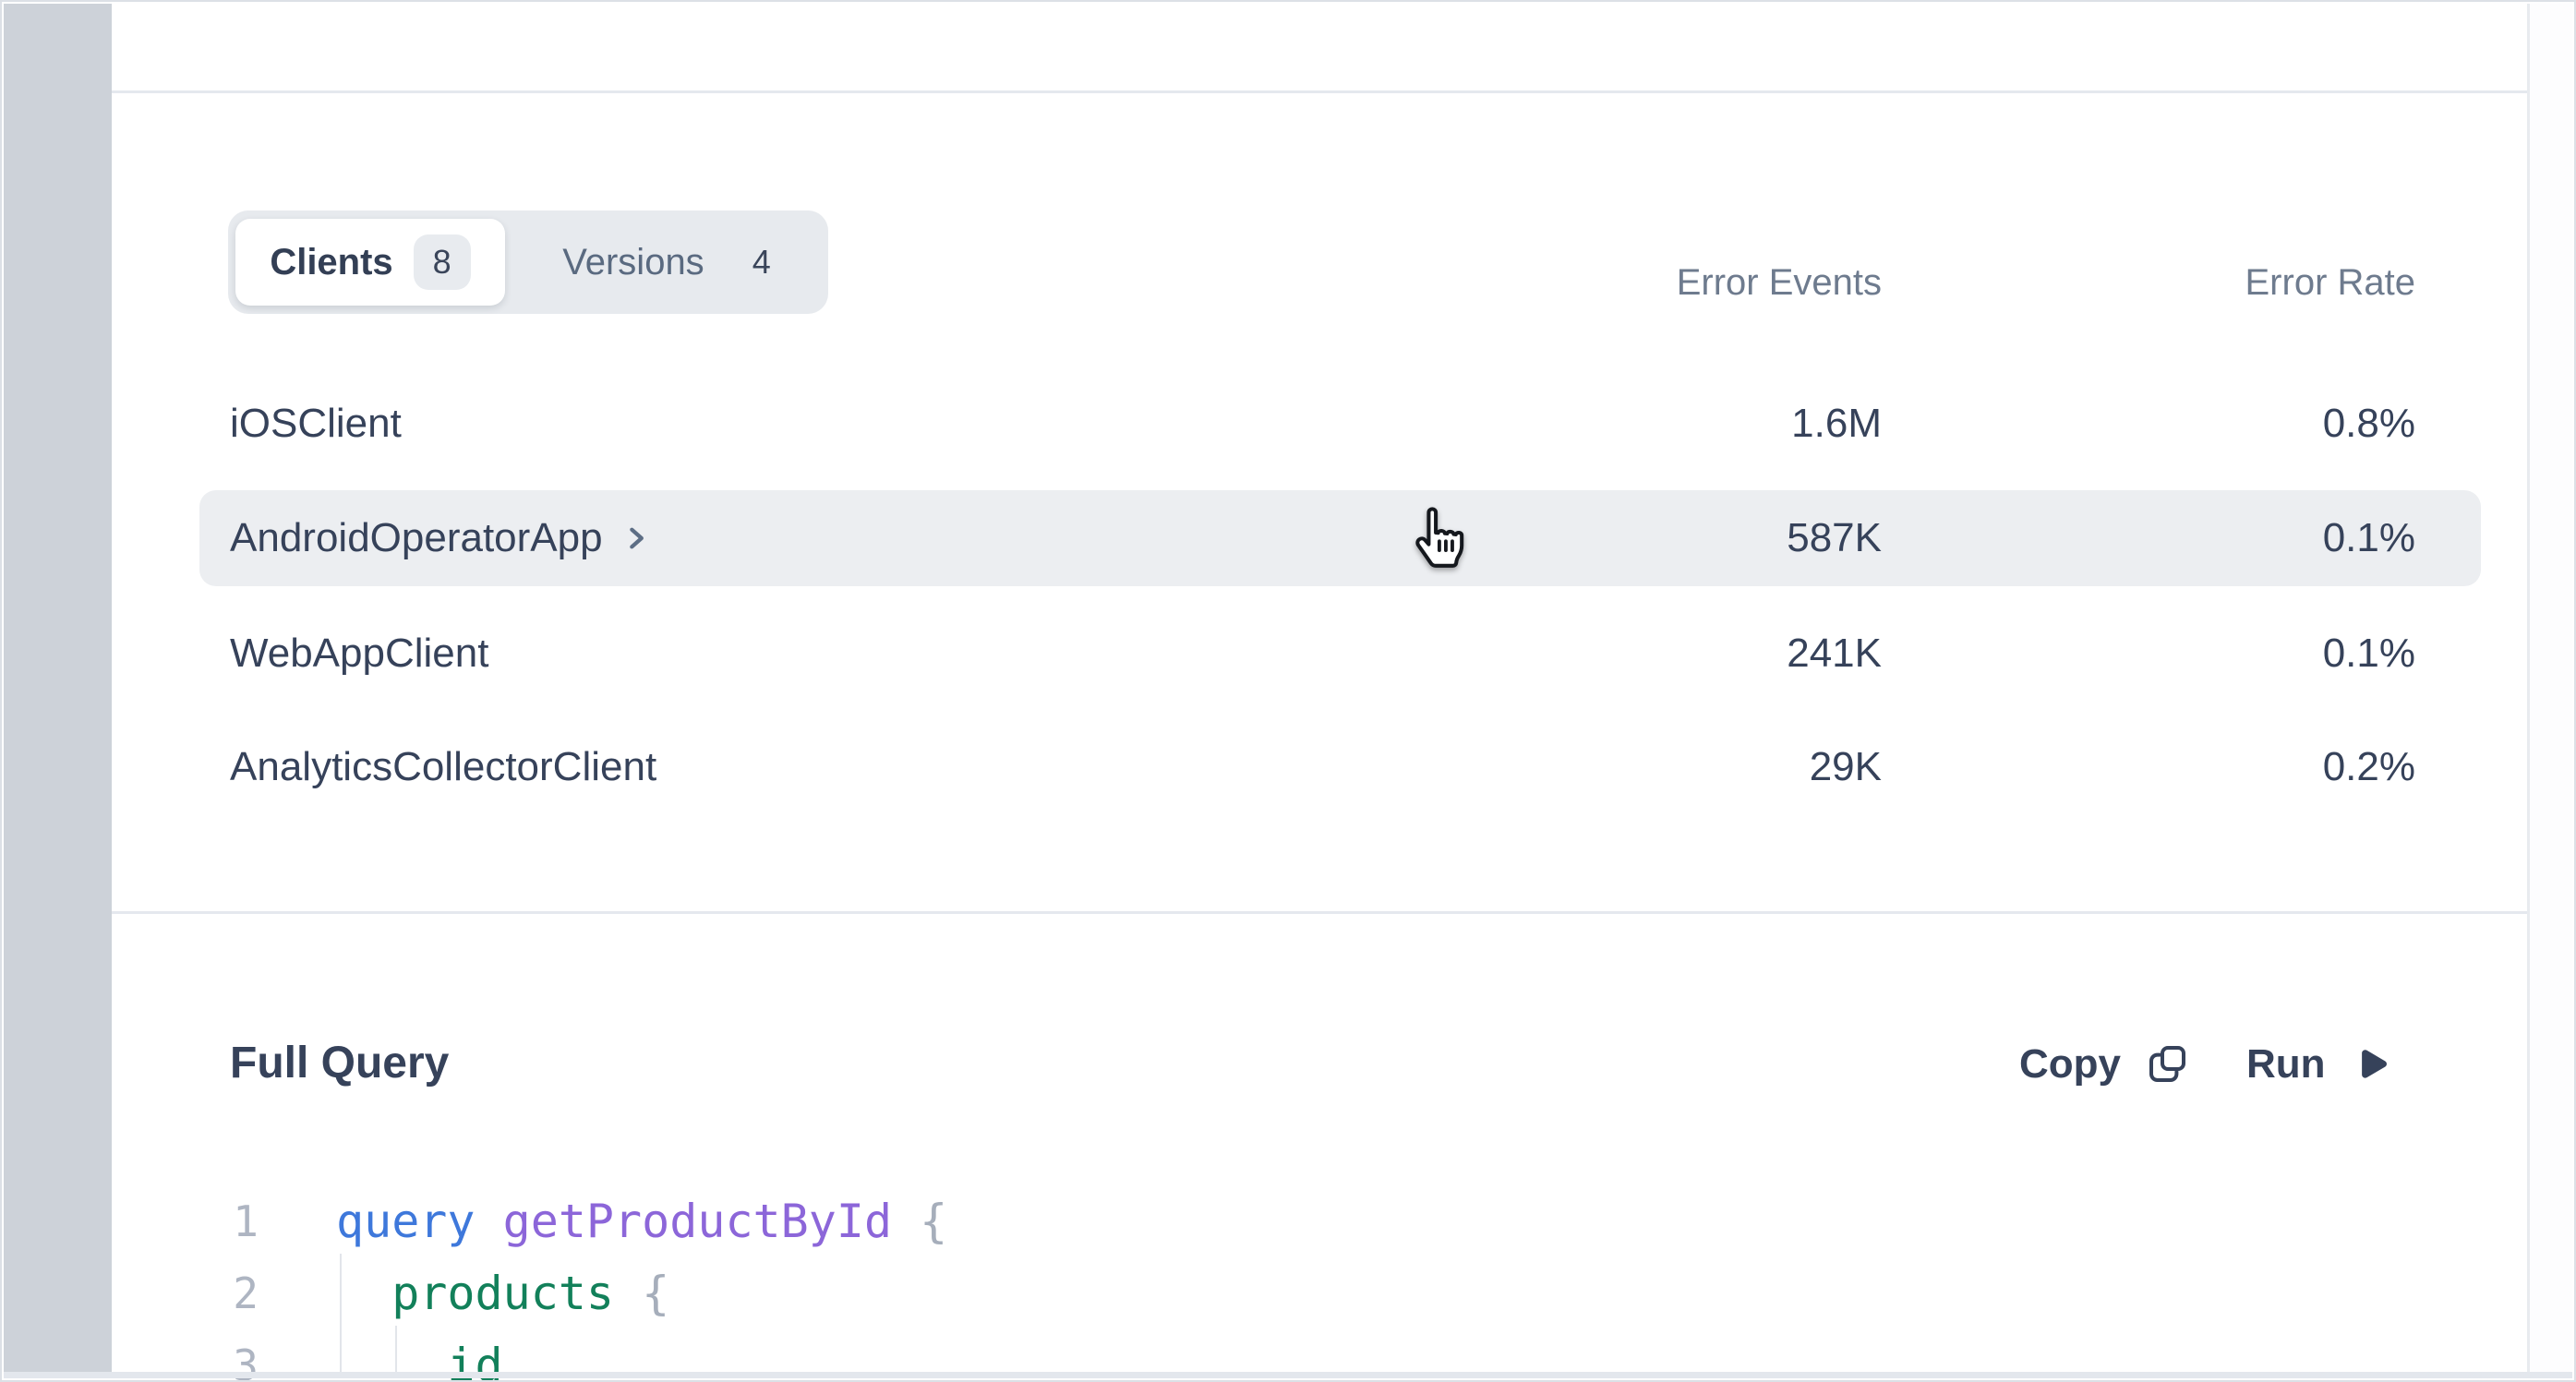  I want to click on copy-button-label: Copy, so click(2070, 1064).